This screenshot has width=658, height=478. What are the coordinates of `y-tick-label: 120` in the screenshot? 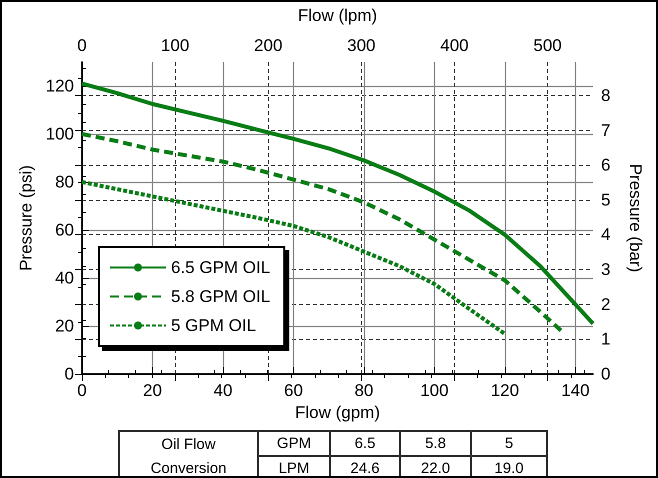 It's located at (60, 86).